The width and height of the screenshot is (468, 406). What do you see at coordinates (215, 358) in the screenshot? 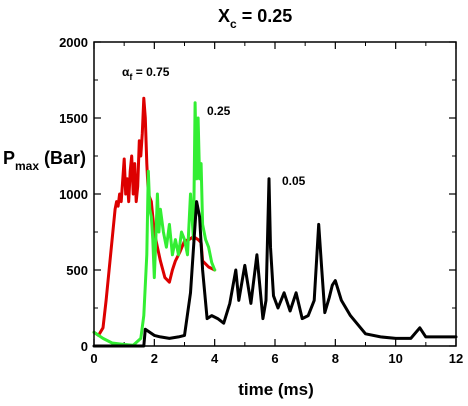
I see `x-tick-label: 4` at bounding box center [215, 358].